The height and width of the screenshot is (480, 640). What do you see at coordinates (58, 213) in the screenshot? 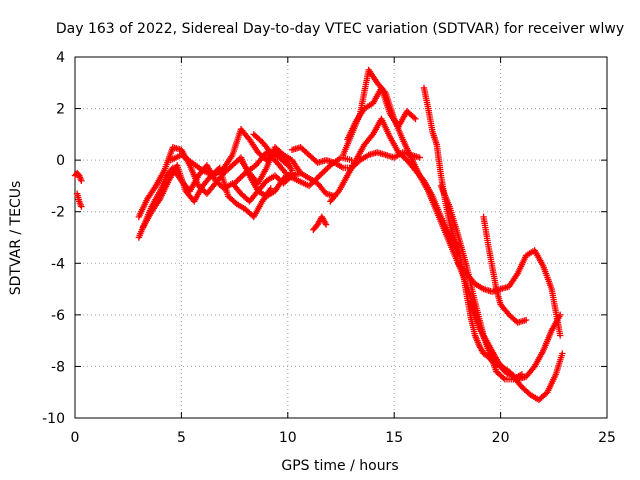
I see `y-tick-label: -2` at bounding box center [58, 213].